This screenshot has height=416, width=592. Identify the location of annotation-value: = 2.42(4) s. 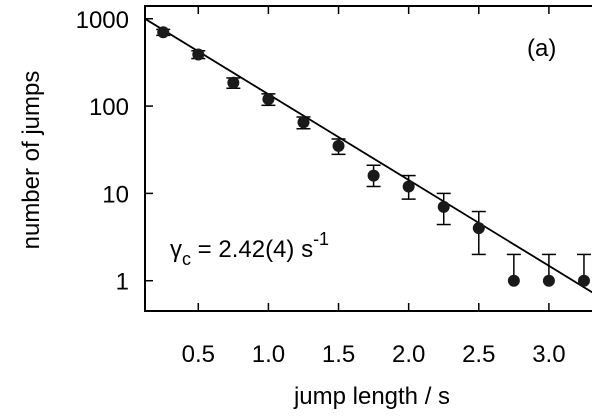
(252, 249).